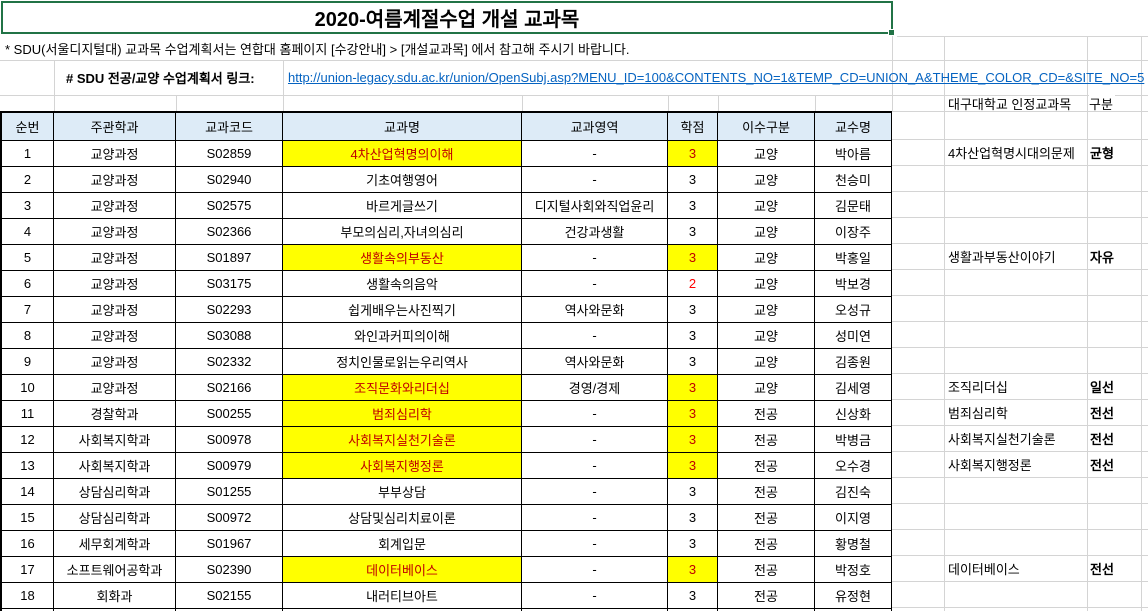  I want to click on cell-course-name: 부부상담, so click(402, 492).